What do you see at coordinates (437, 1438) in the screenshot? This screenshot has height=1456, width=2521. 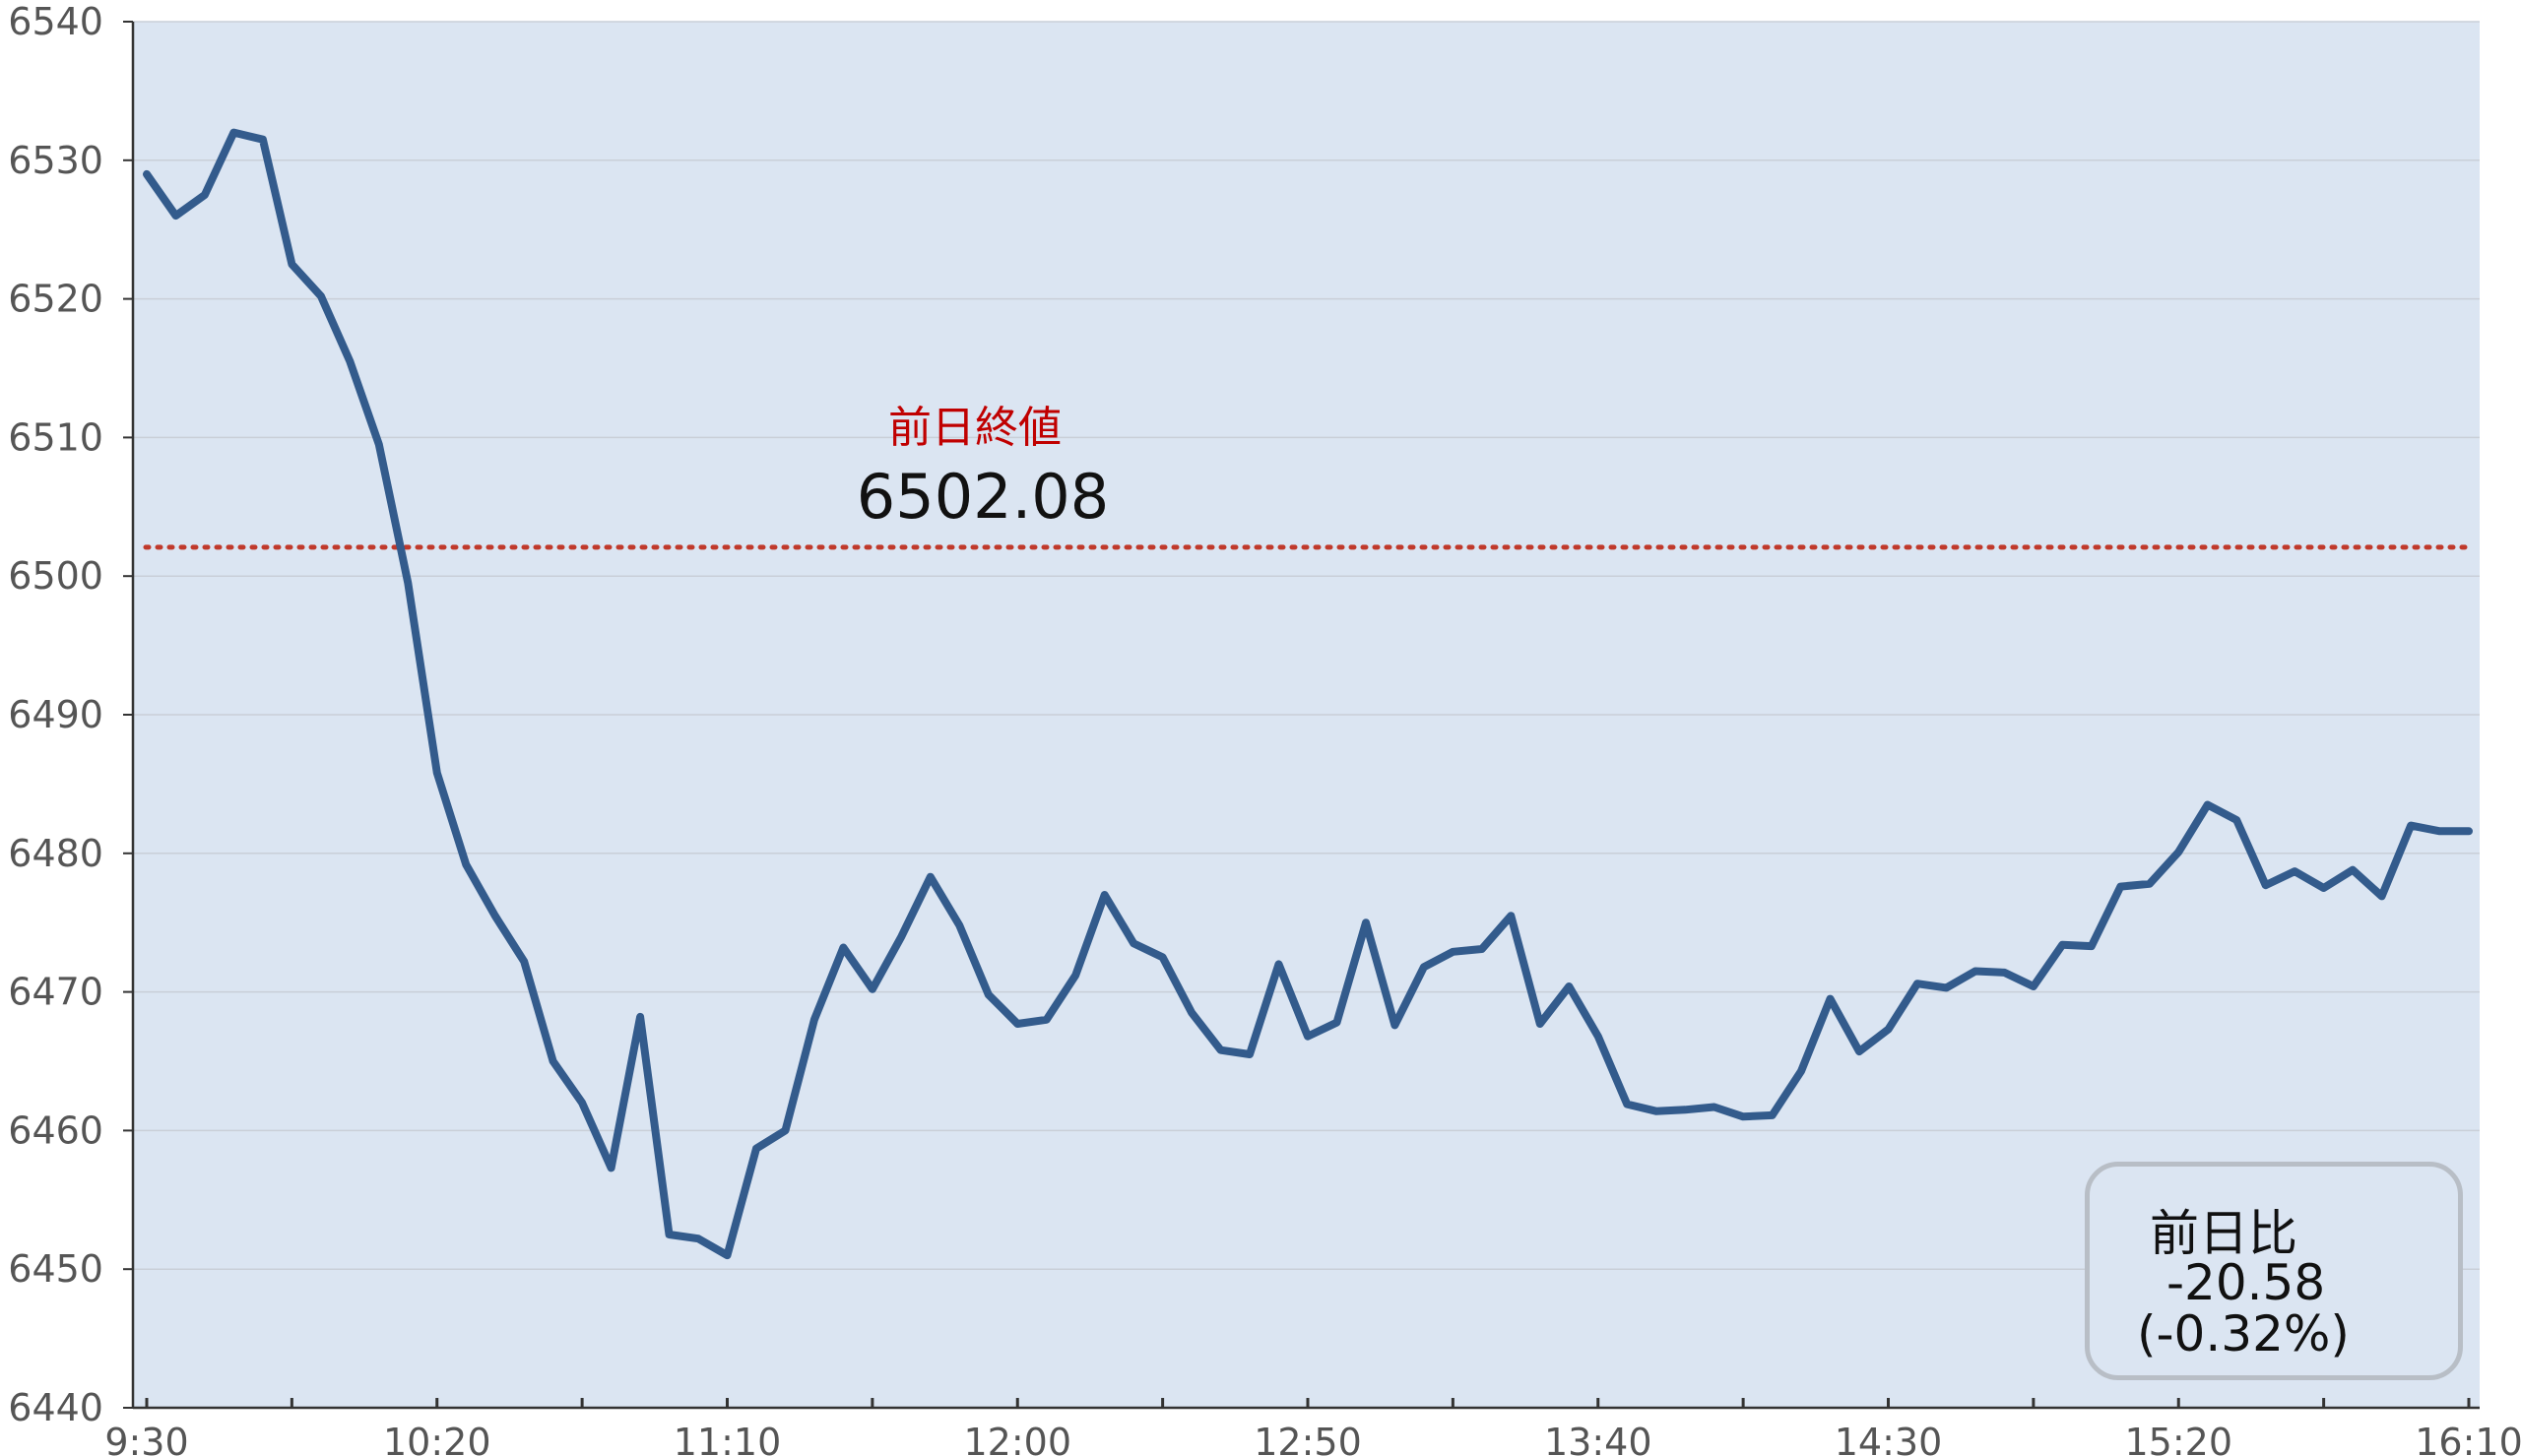 I see `x-tick-label-10:20: 10:20` at bounding box center [437, 1438].